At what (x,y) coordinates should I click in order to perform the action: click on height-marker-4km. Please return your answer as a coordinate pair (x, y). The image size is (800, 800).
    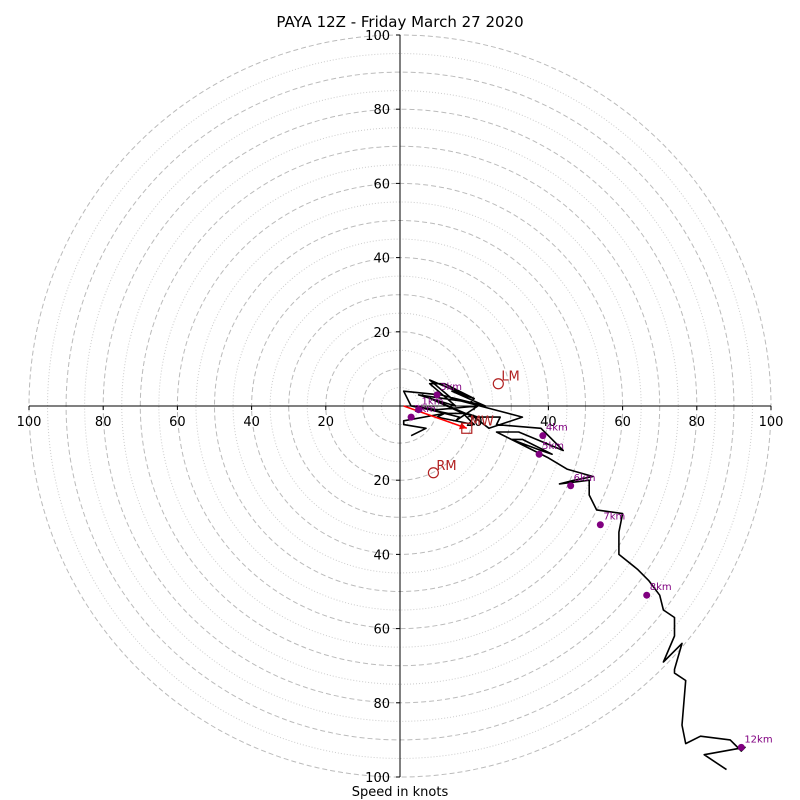
    Looking at the image, I should click on (543, 436).